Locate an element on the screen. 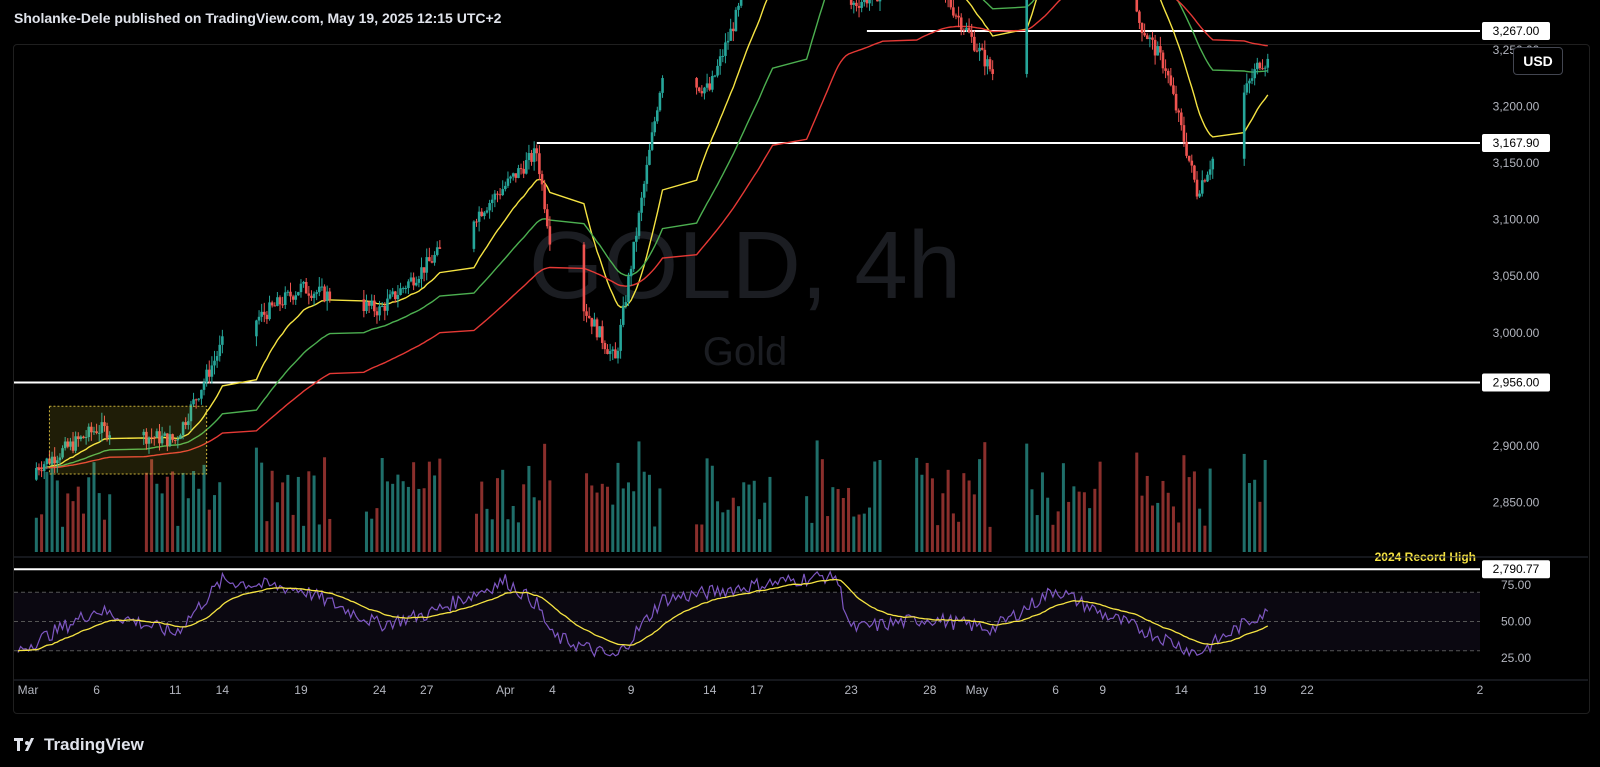  currency-button: USD is located at coordinates (1538, 61).